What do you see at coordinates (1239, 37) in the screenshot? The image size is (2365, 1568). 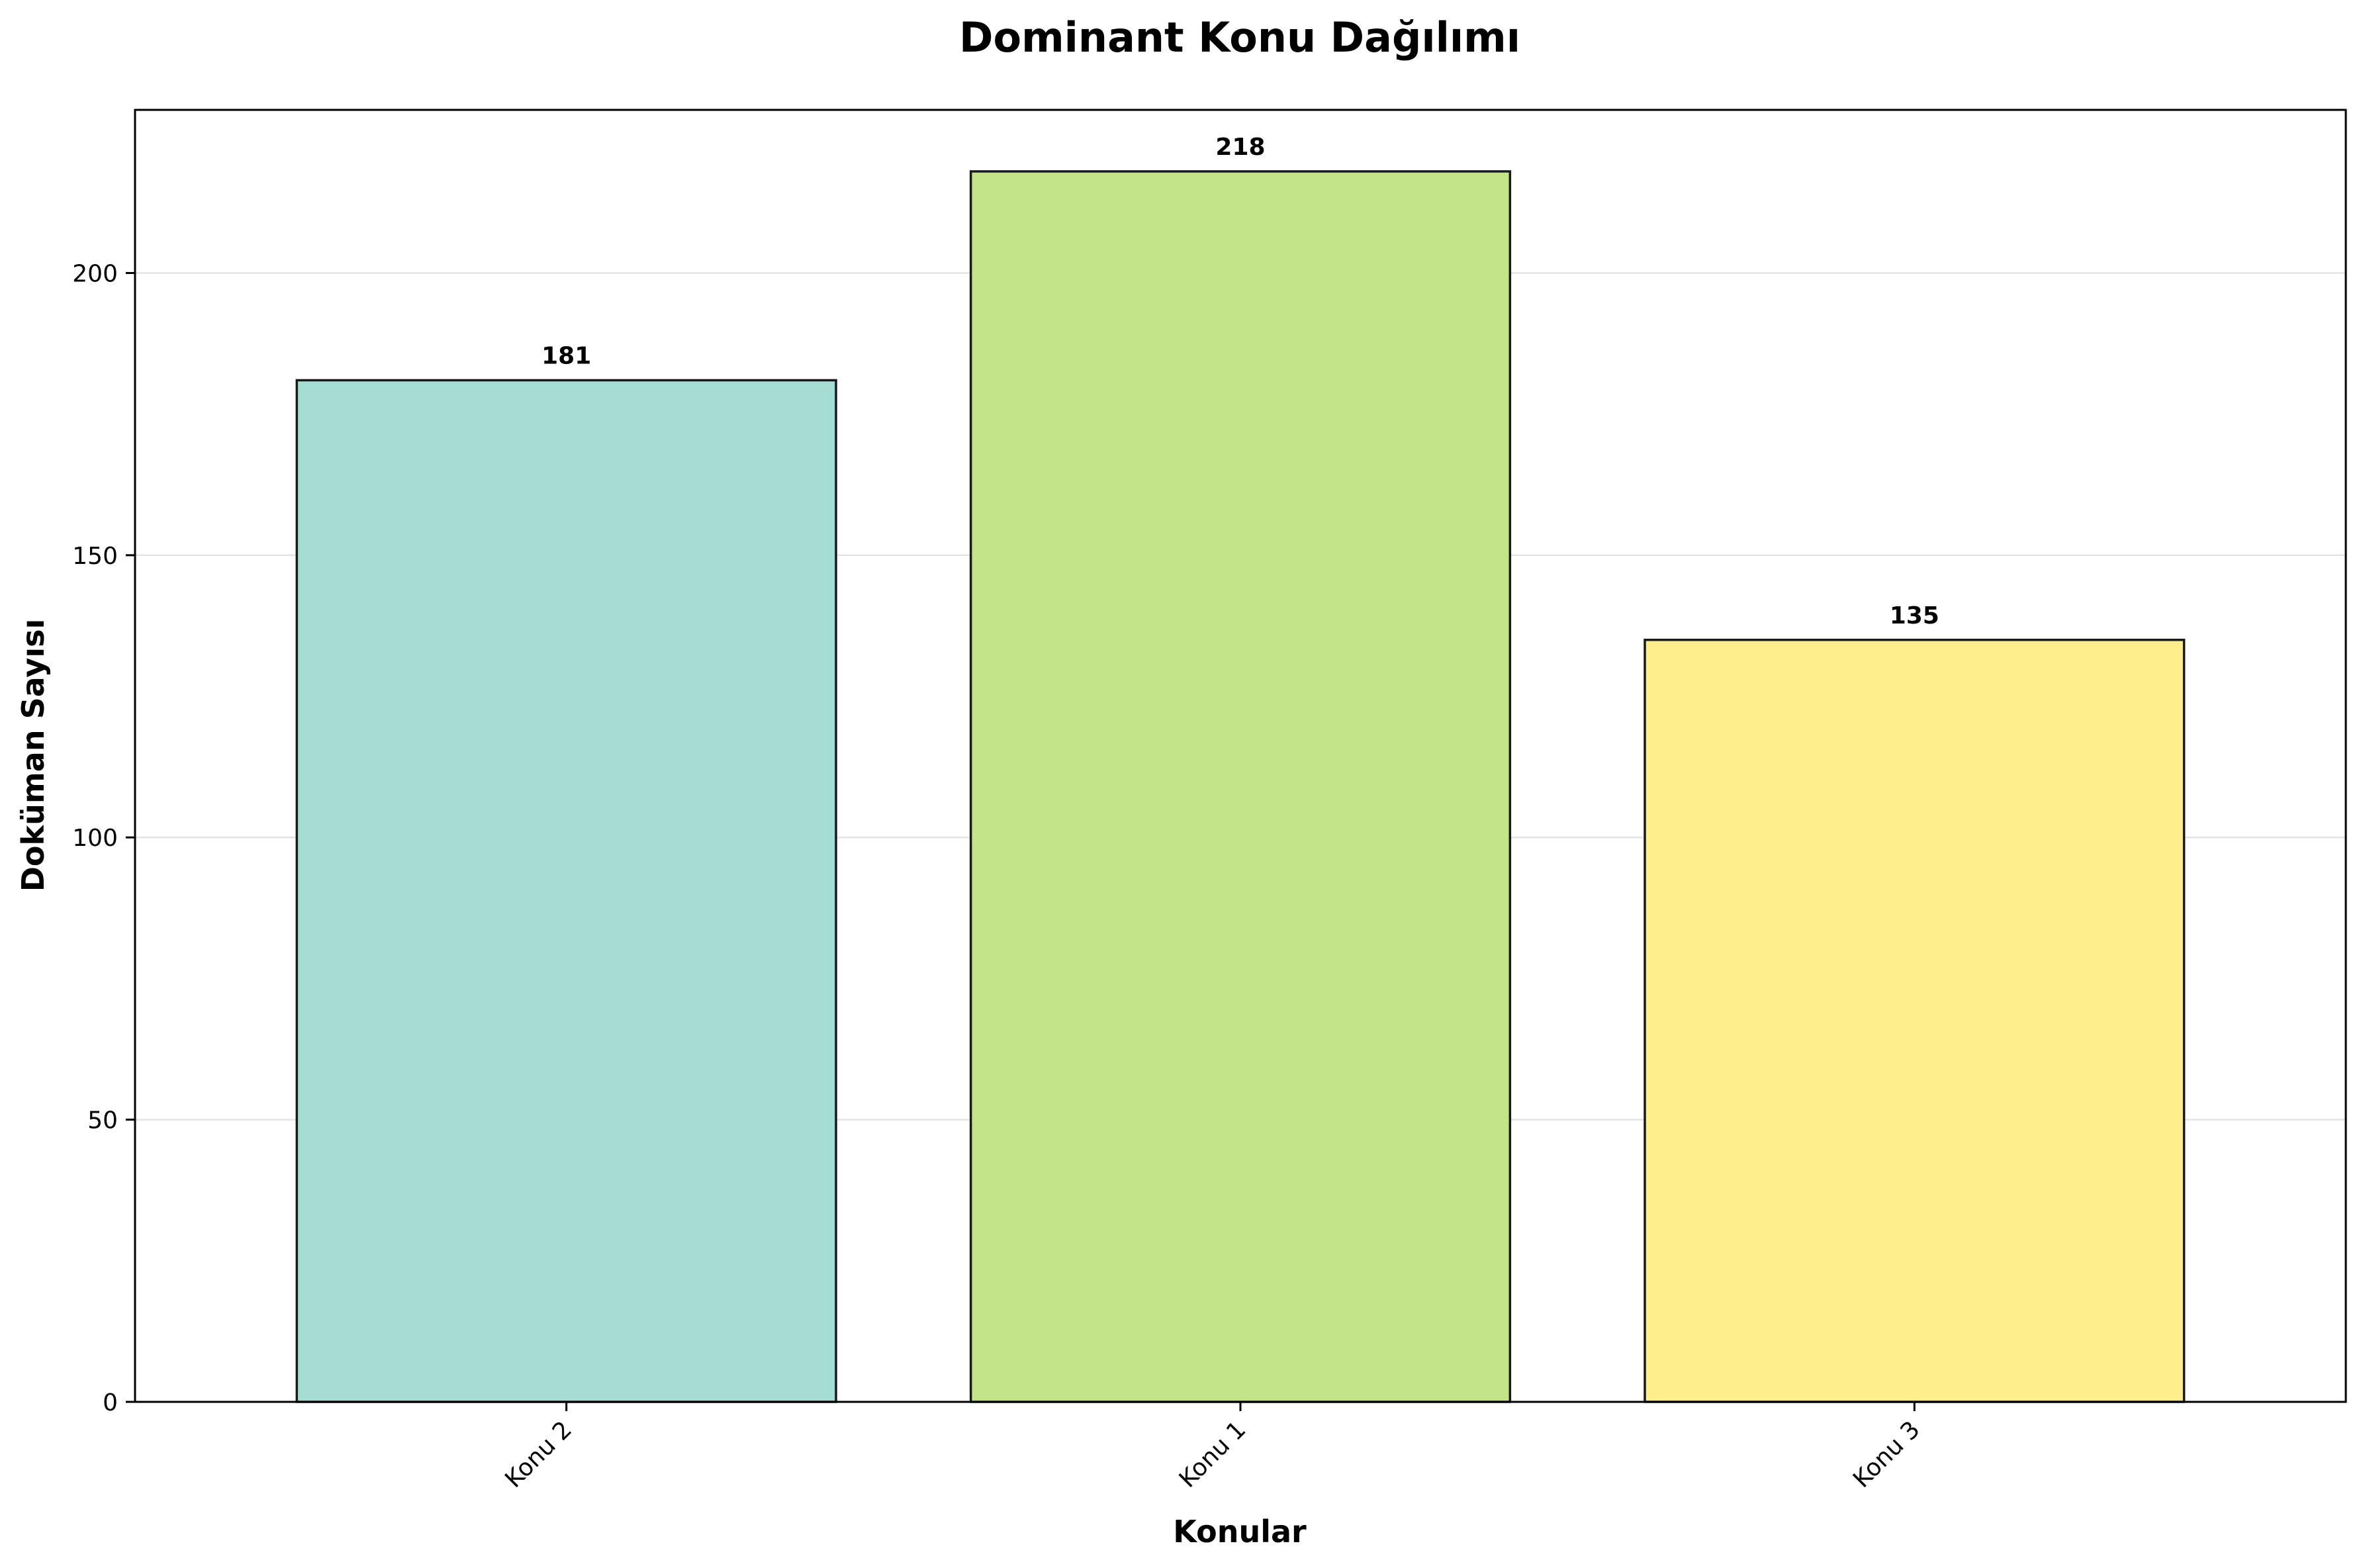 I see `chart-title: Dominant Konu Dağılımı` at bounding box center [1239, 37].